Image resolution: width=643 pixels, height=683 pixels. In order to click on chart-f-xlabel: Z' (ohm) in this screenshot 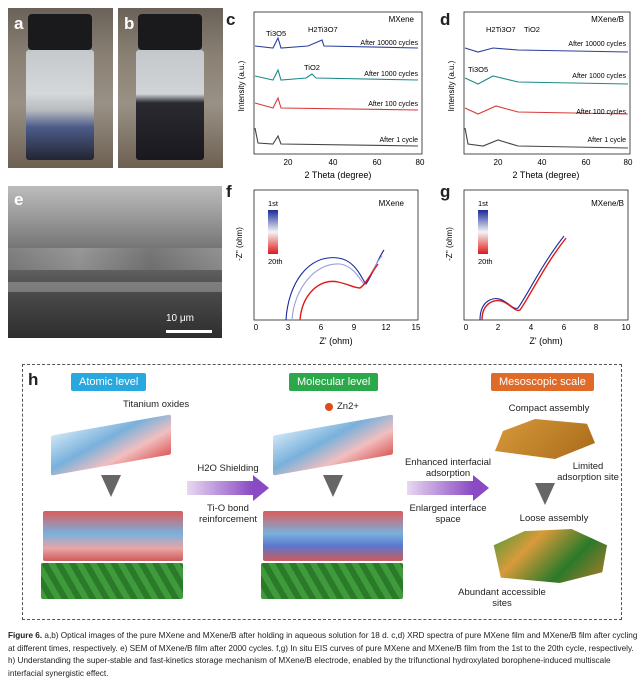, I will do `click(335, 341)`.